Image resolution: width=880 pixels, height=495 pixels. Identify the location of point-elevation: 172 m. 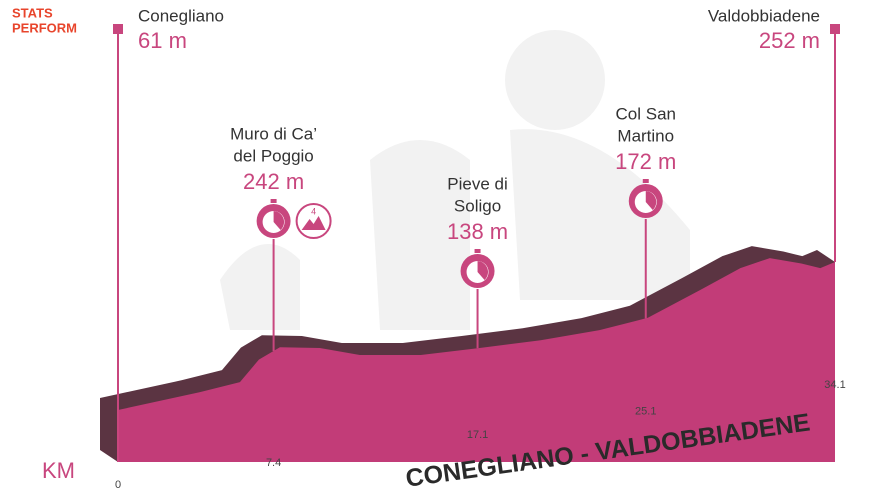
(645, 161).